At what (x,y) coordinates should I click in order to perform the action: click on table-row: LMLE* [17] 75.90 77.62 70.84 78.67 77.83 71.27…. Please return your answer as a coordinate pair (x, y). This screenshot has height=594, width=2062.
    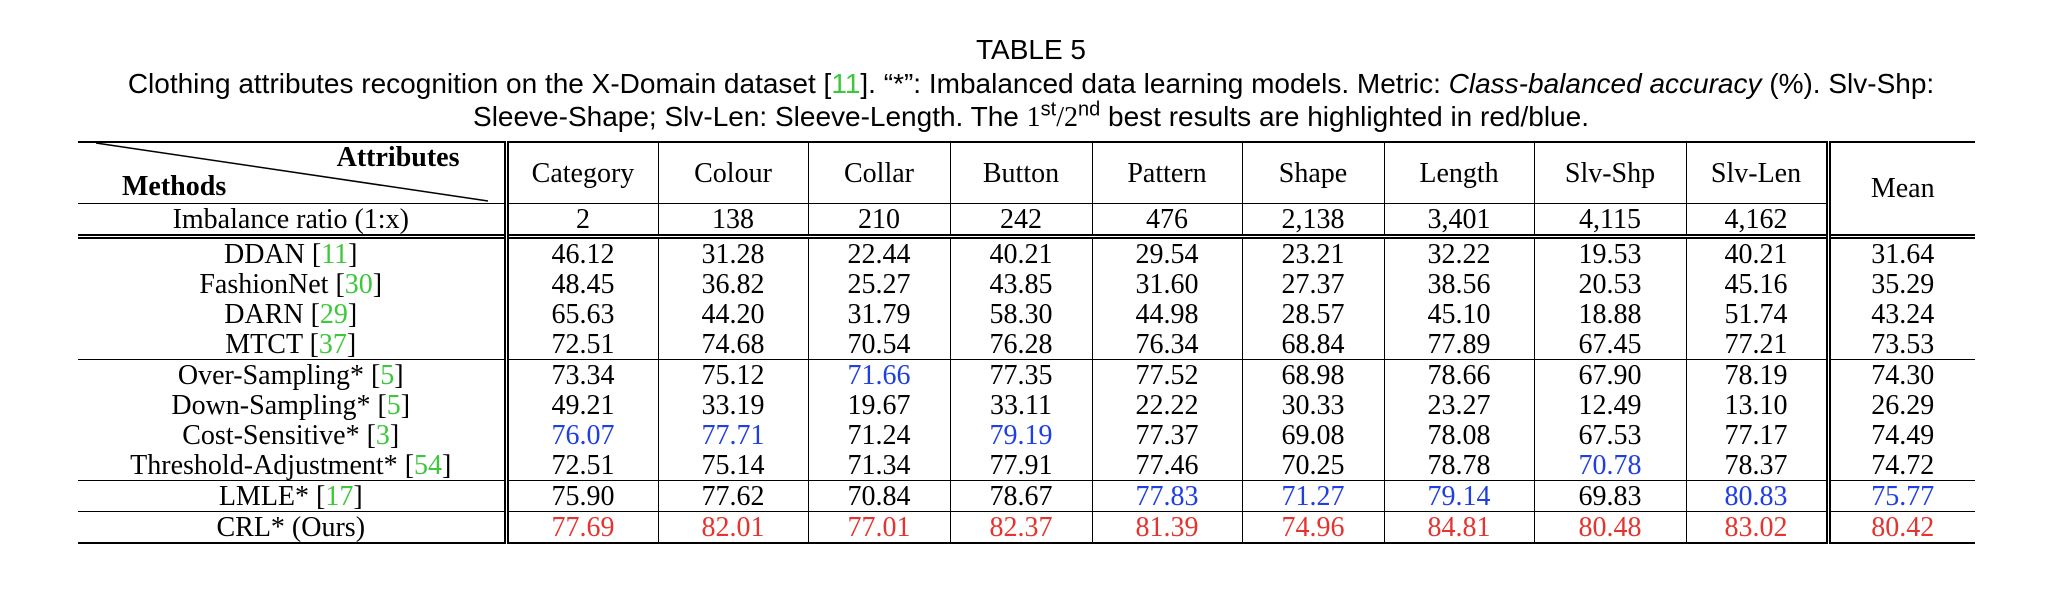
    Looking at the image, I should click on (1026, 496).